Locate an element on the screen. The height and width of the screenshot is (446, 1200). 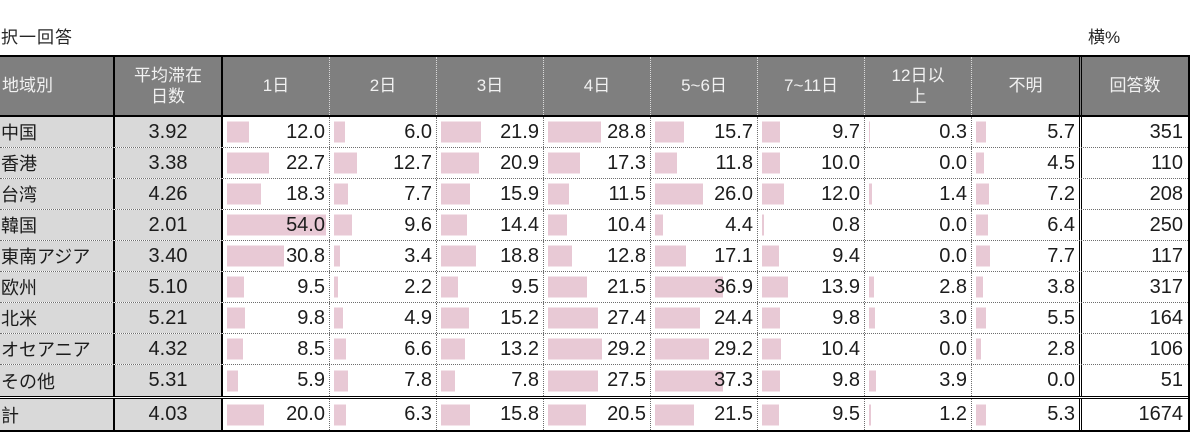
percent-cell: 29.2 is located at coordinates (704, 349).